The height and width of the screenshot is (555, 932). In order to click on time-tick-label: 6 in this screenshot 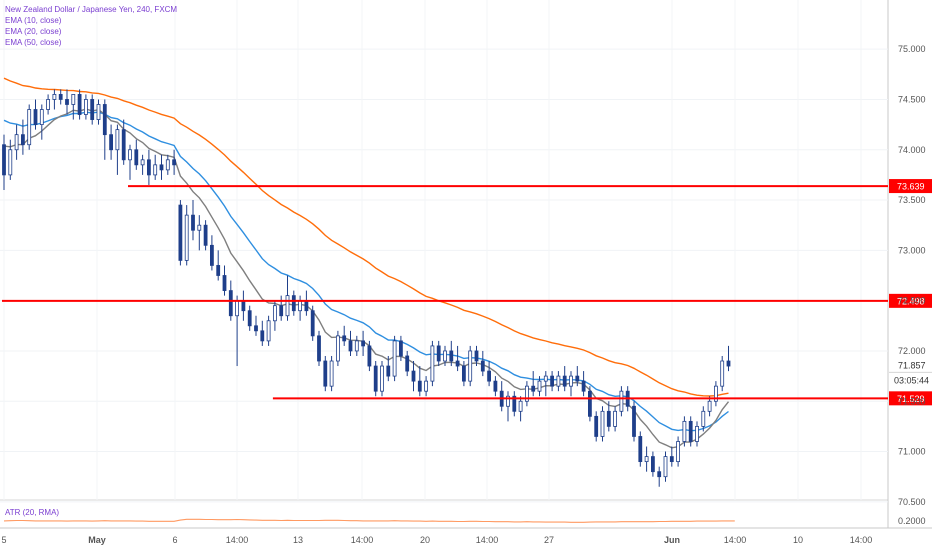, I will do `click(174, 540)`.